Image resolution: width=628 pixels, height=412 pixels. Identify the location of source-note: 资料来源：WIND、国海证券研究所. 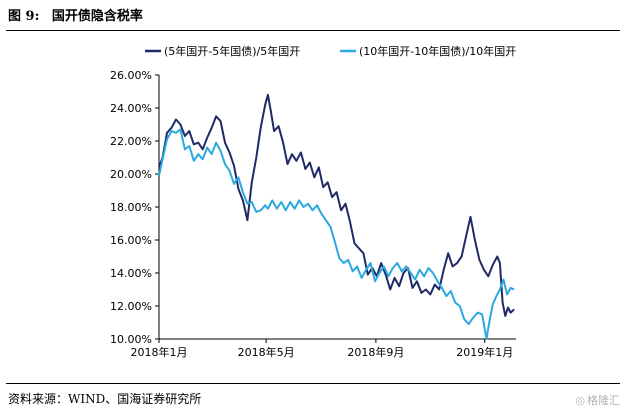
(105, 399).